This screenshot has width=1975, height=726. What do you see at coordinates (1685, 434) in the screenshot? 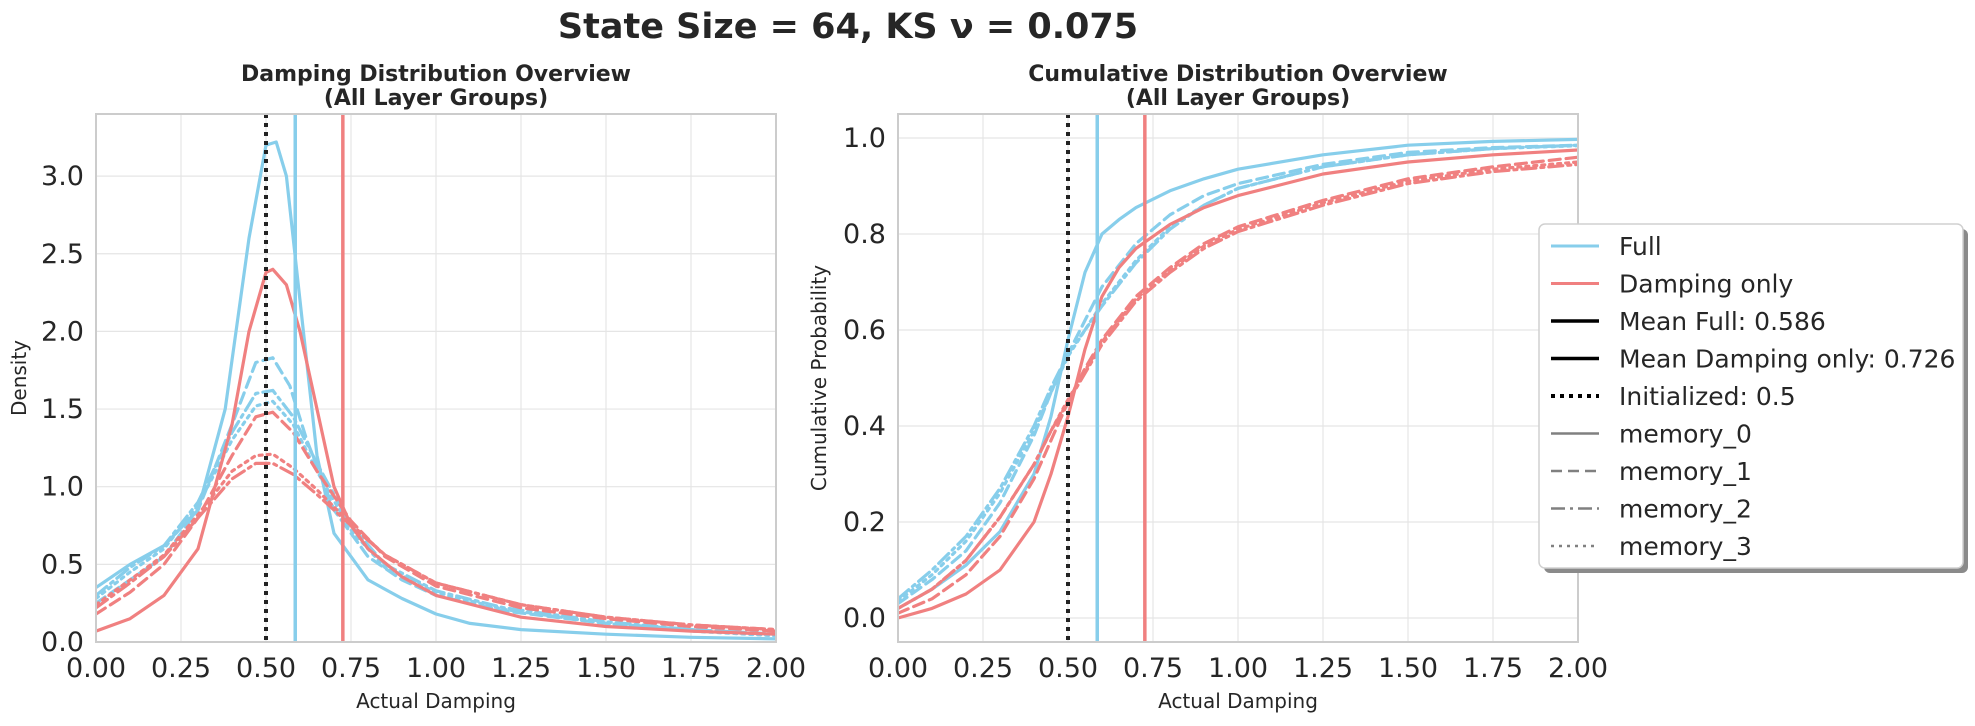
I see `legend-label: memory_0` at bounding box center [1685, 434].